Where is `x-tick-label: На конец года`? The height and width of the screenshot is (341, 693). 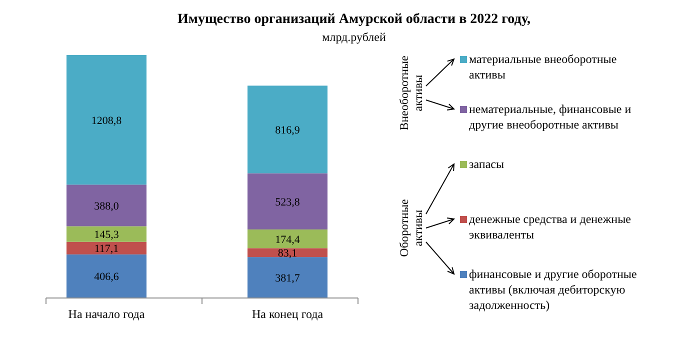 x-tick-label: На конец года is located at coordinates (288, 314).